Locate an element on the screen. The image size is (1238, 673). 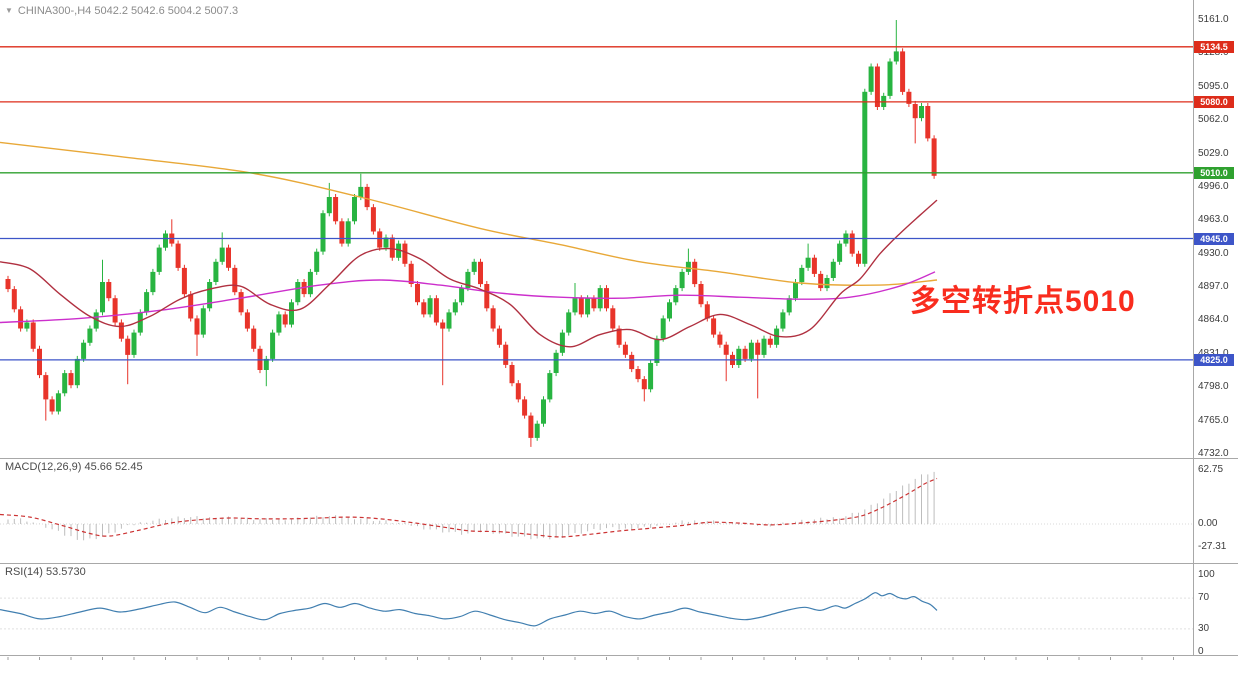
level-price-tag: 4825.0 is located at coordinates (1214, 360).